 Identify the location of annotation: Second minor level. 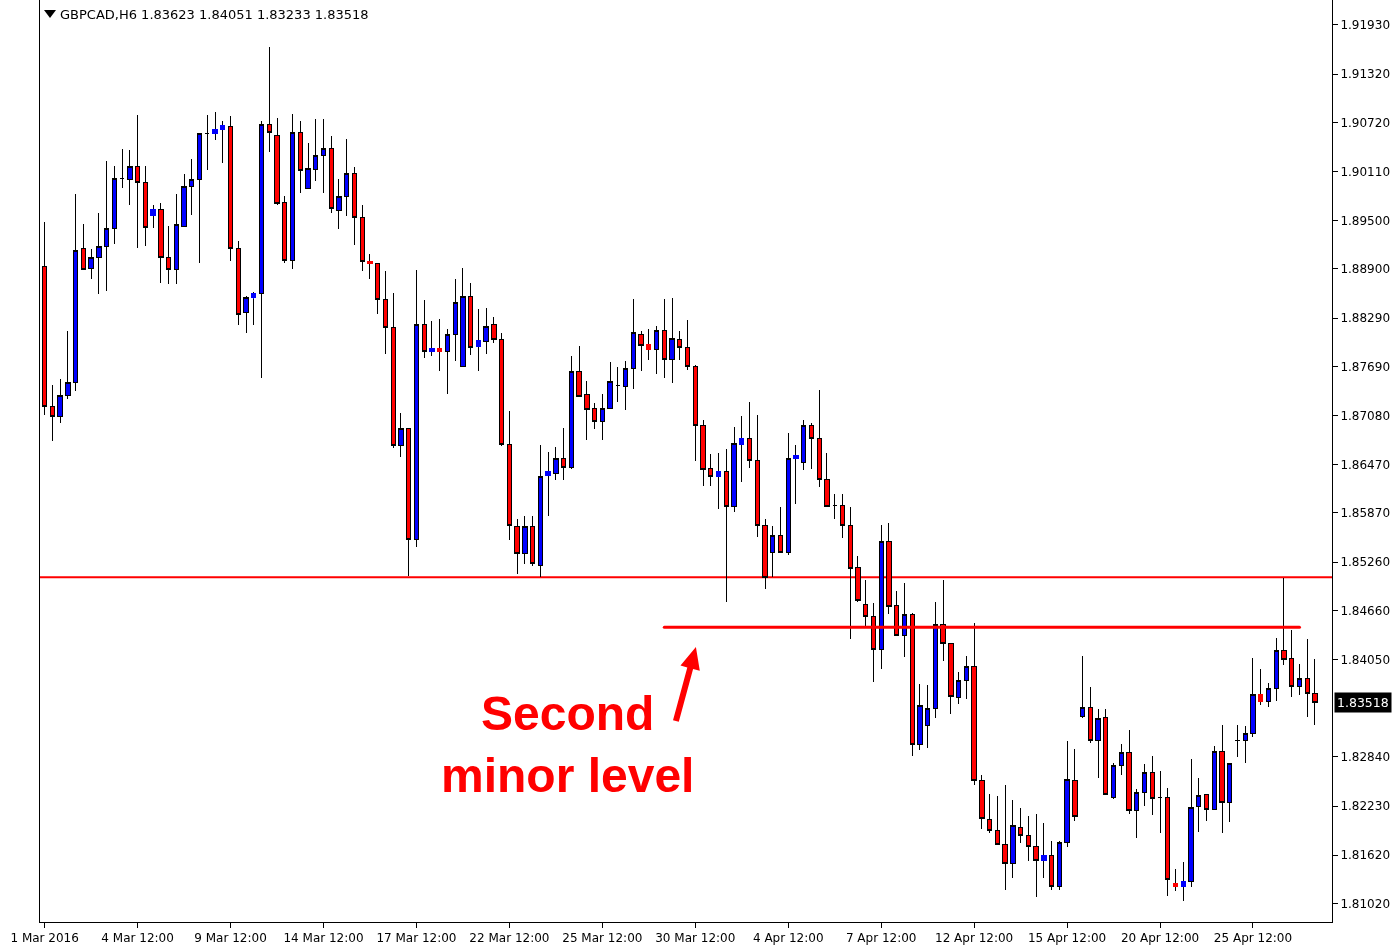
(568, 745).